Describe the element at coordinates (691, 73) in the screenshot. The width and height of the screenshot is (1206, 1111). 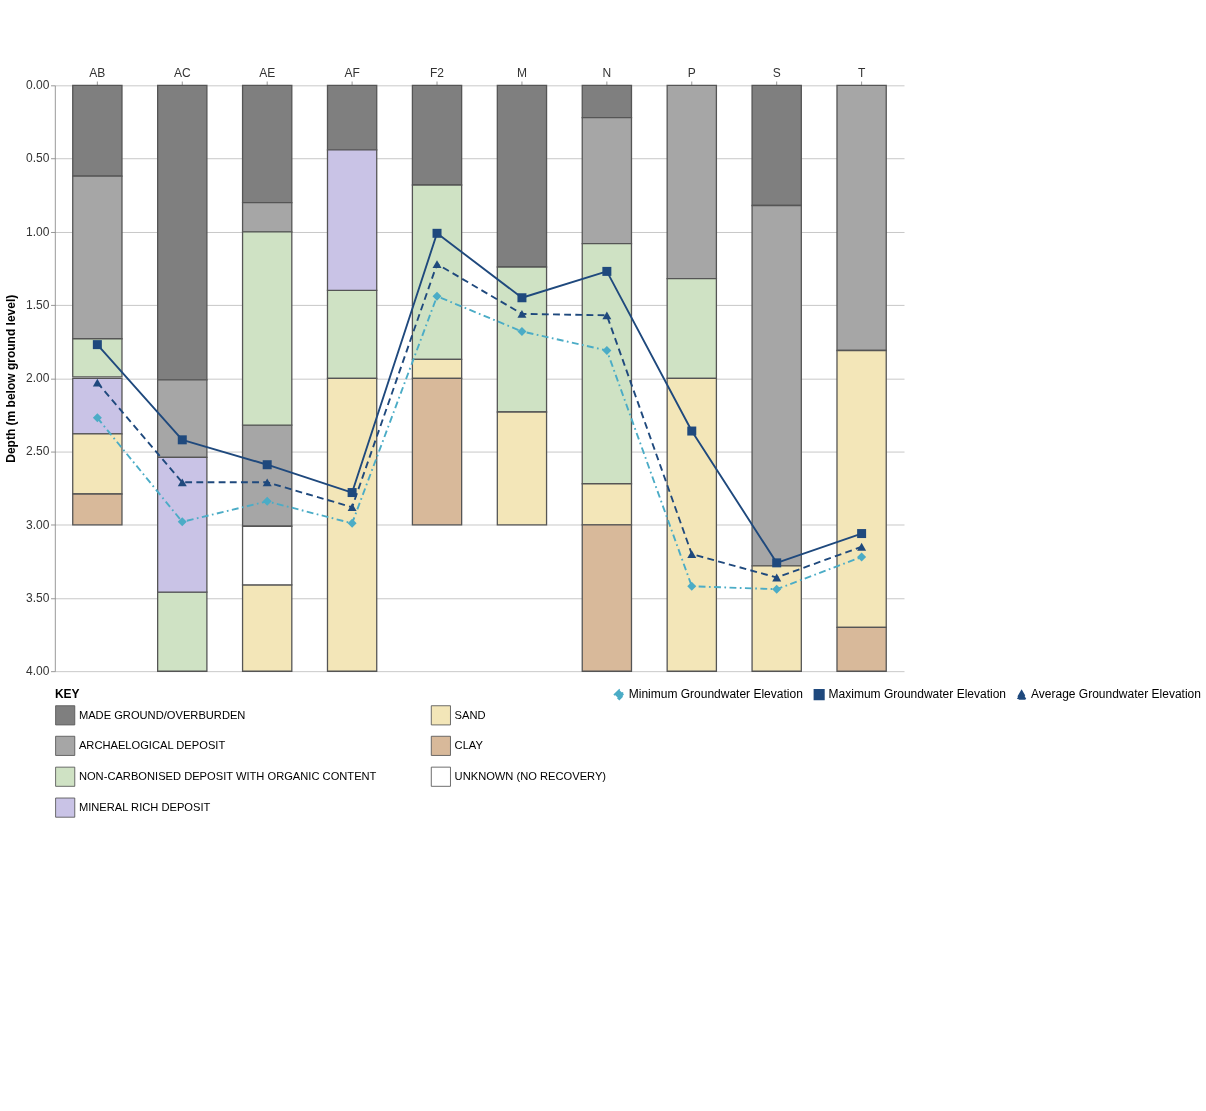
I see `x-tick-label: P` at that location.